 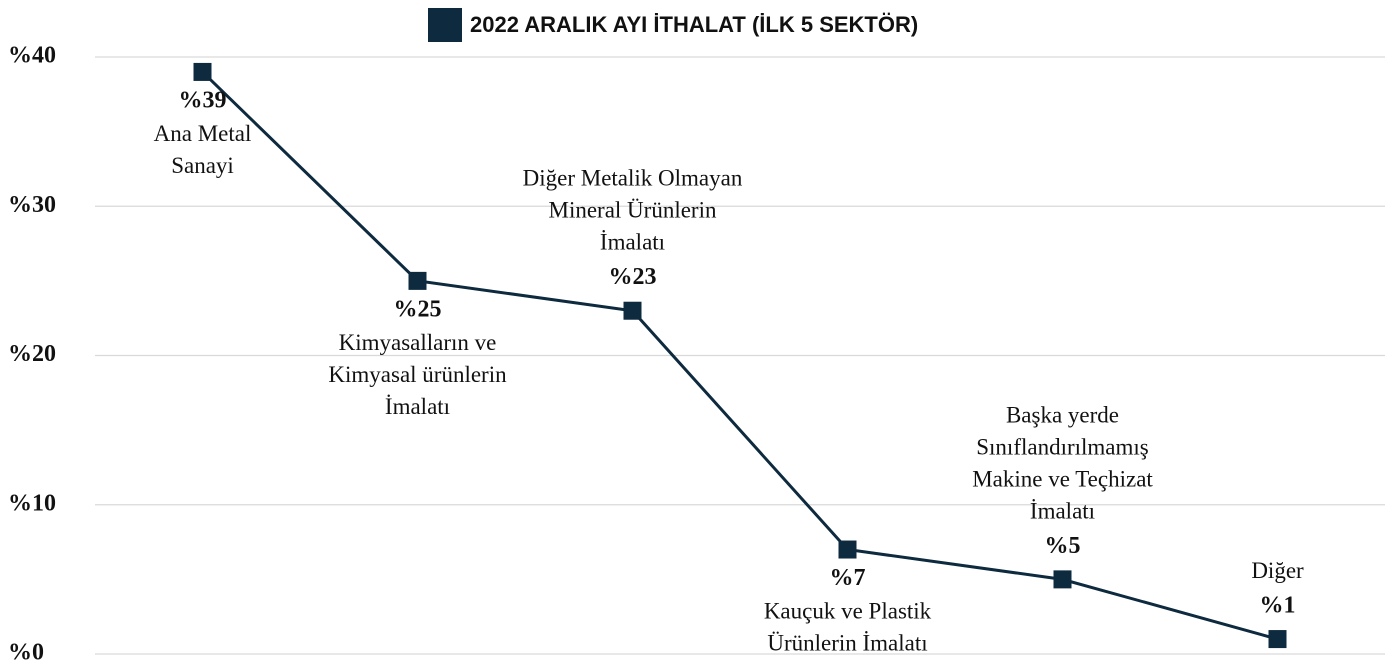 I want to click on category-label: Diğer, so click(x=1277, y=570).